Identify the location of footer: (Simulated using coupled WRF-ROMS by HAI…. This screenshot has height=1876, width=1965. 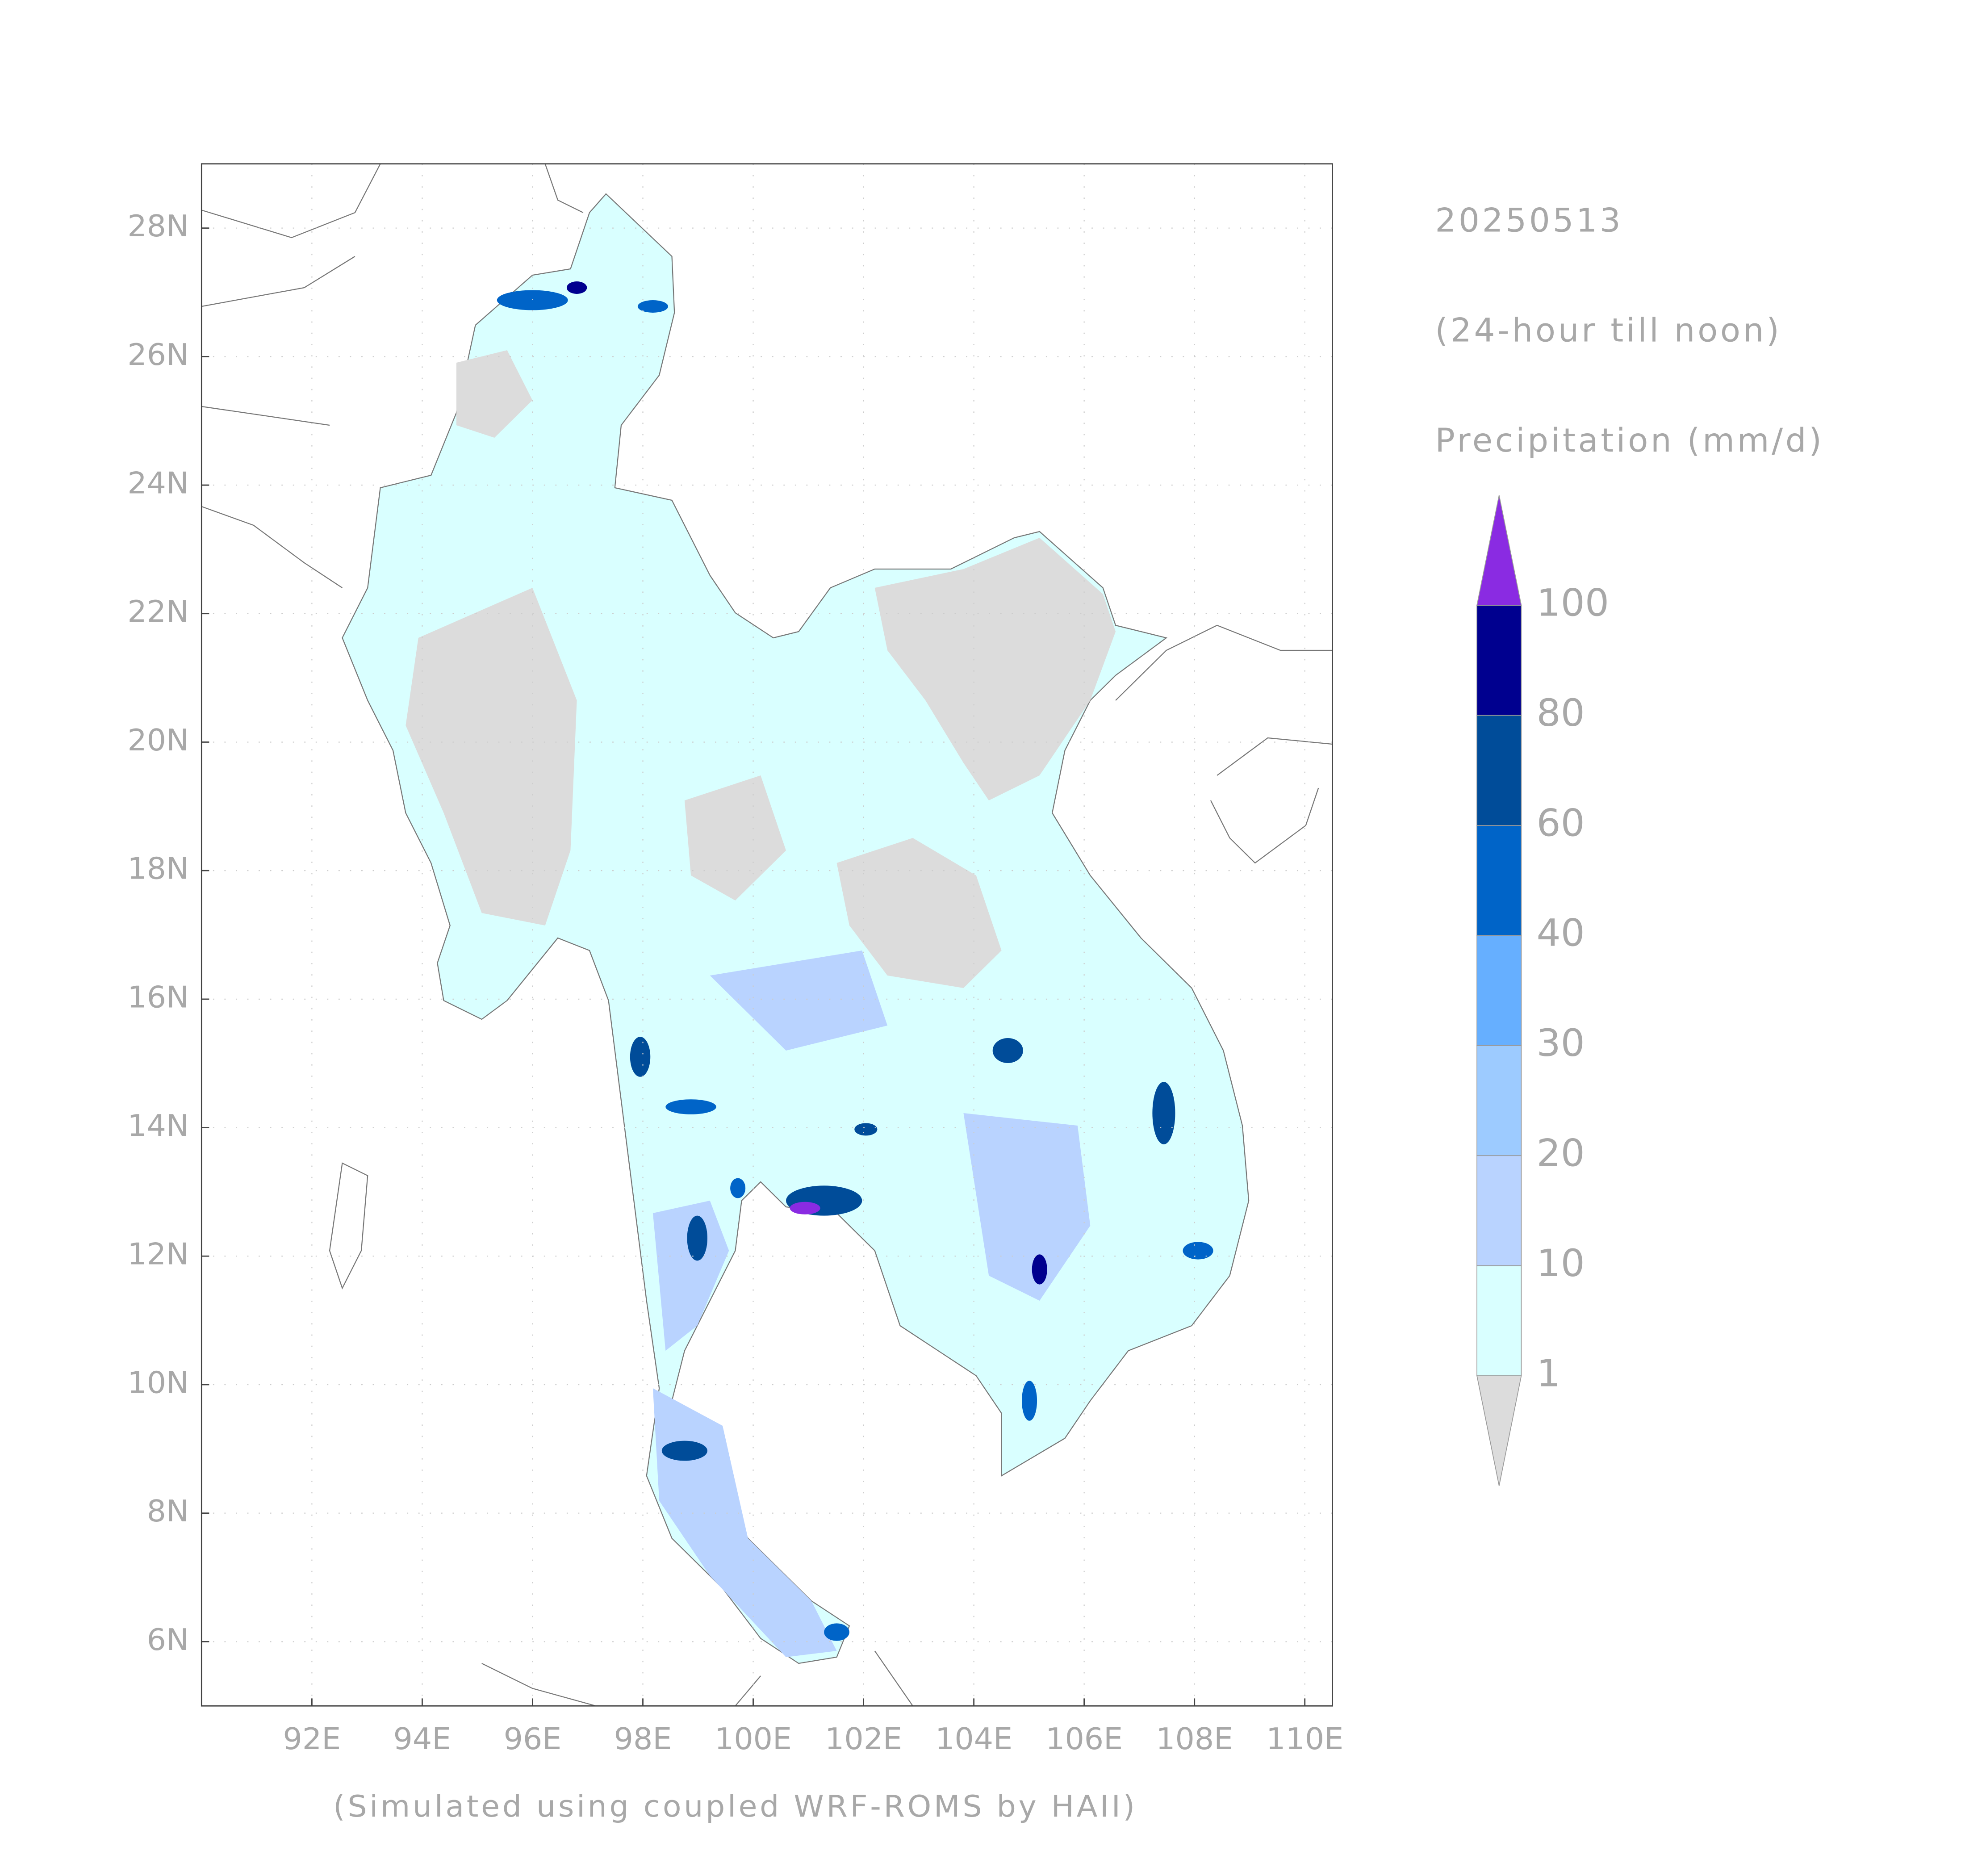
(735, 1806).